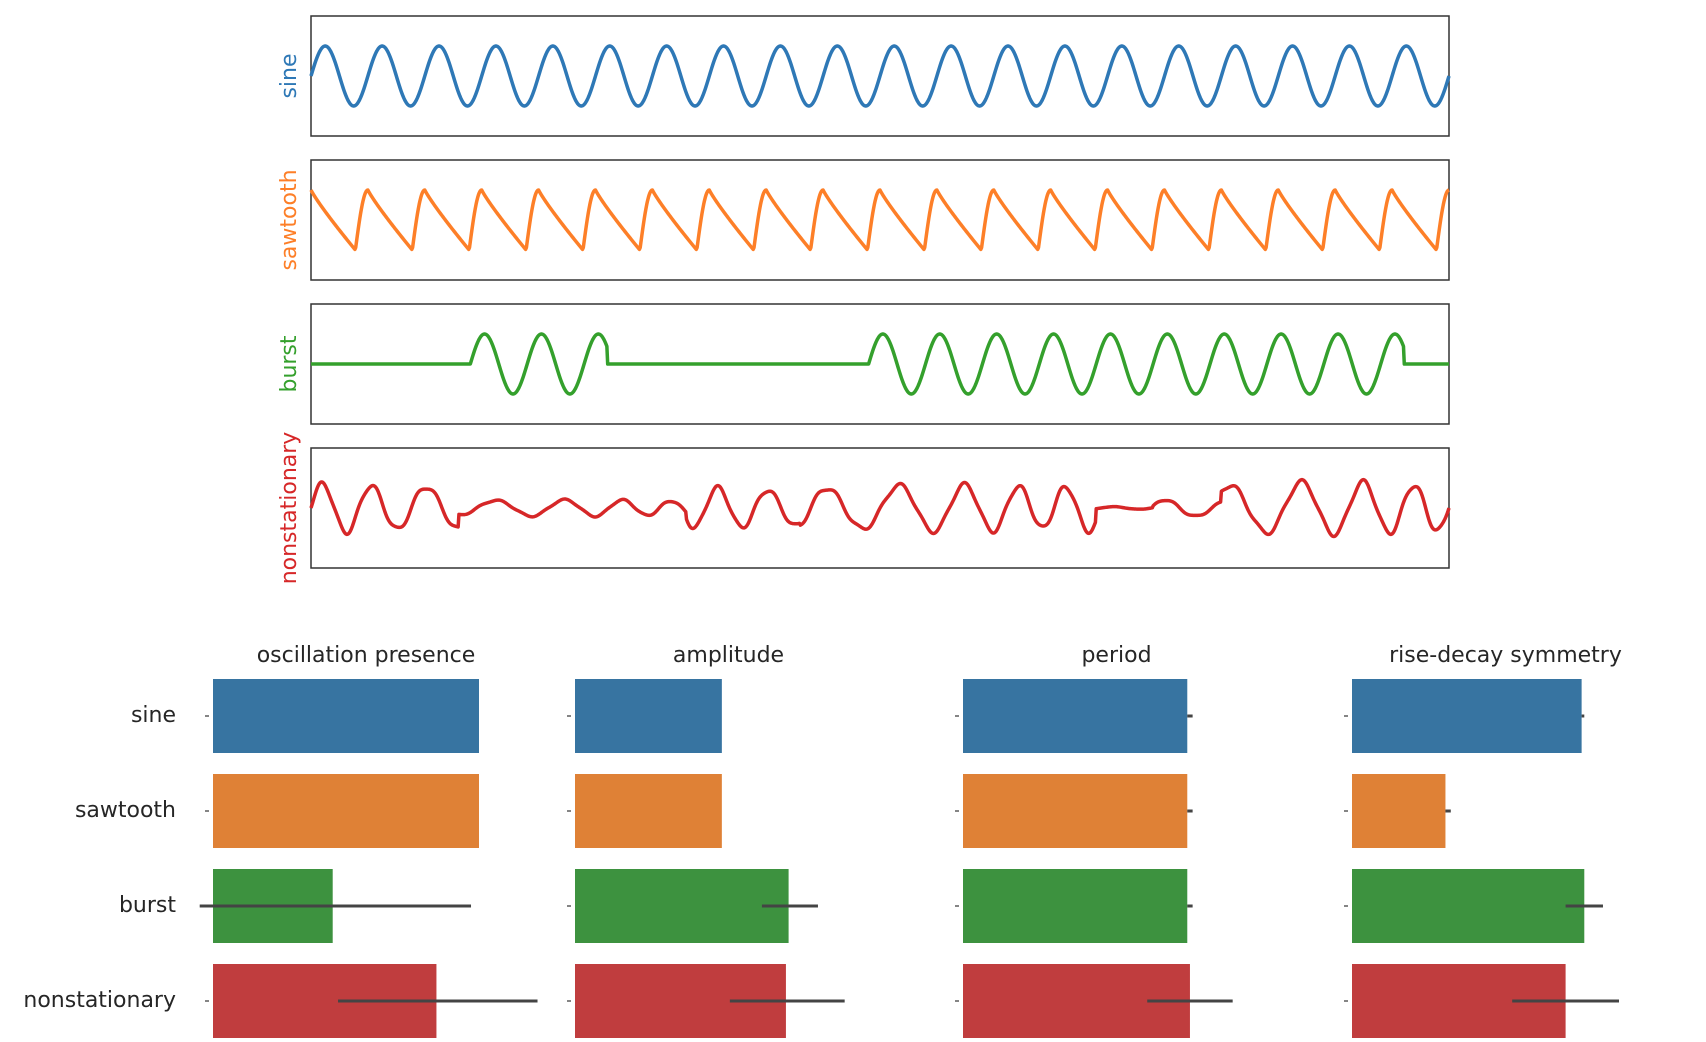  I want to click on signal-panel-sine: sine, so click(864, 76).